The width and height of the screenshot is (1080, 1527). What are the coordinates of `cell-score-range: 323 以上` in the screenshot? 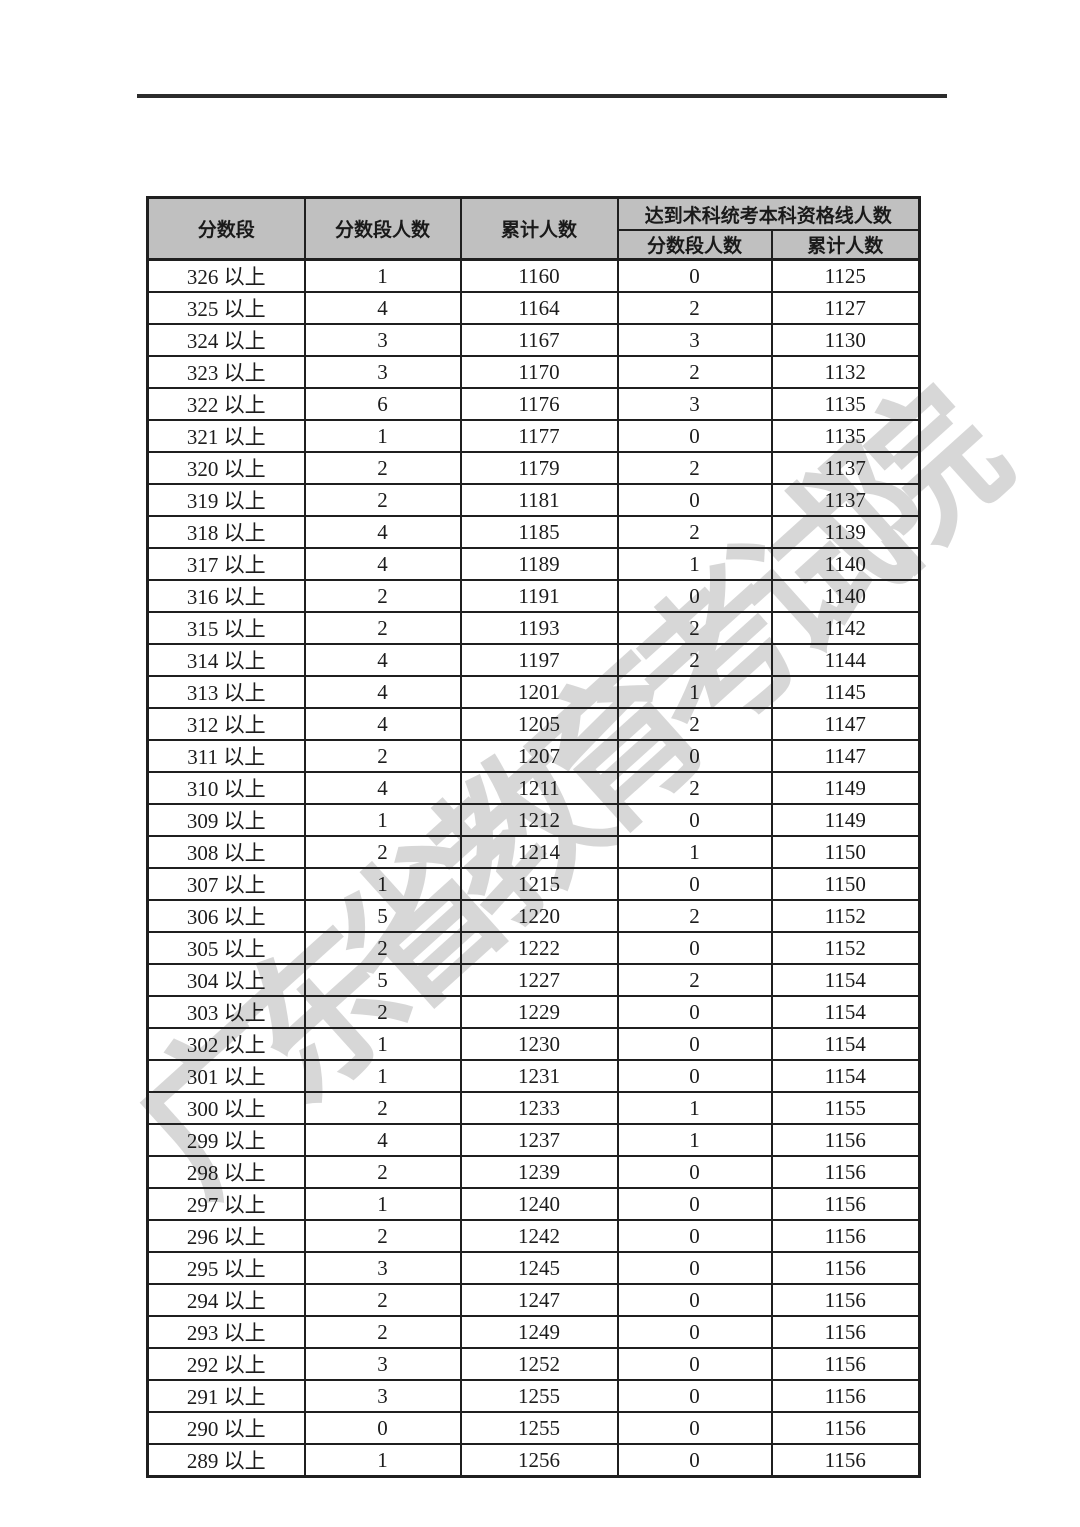 It's located at (226, 372).